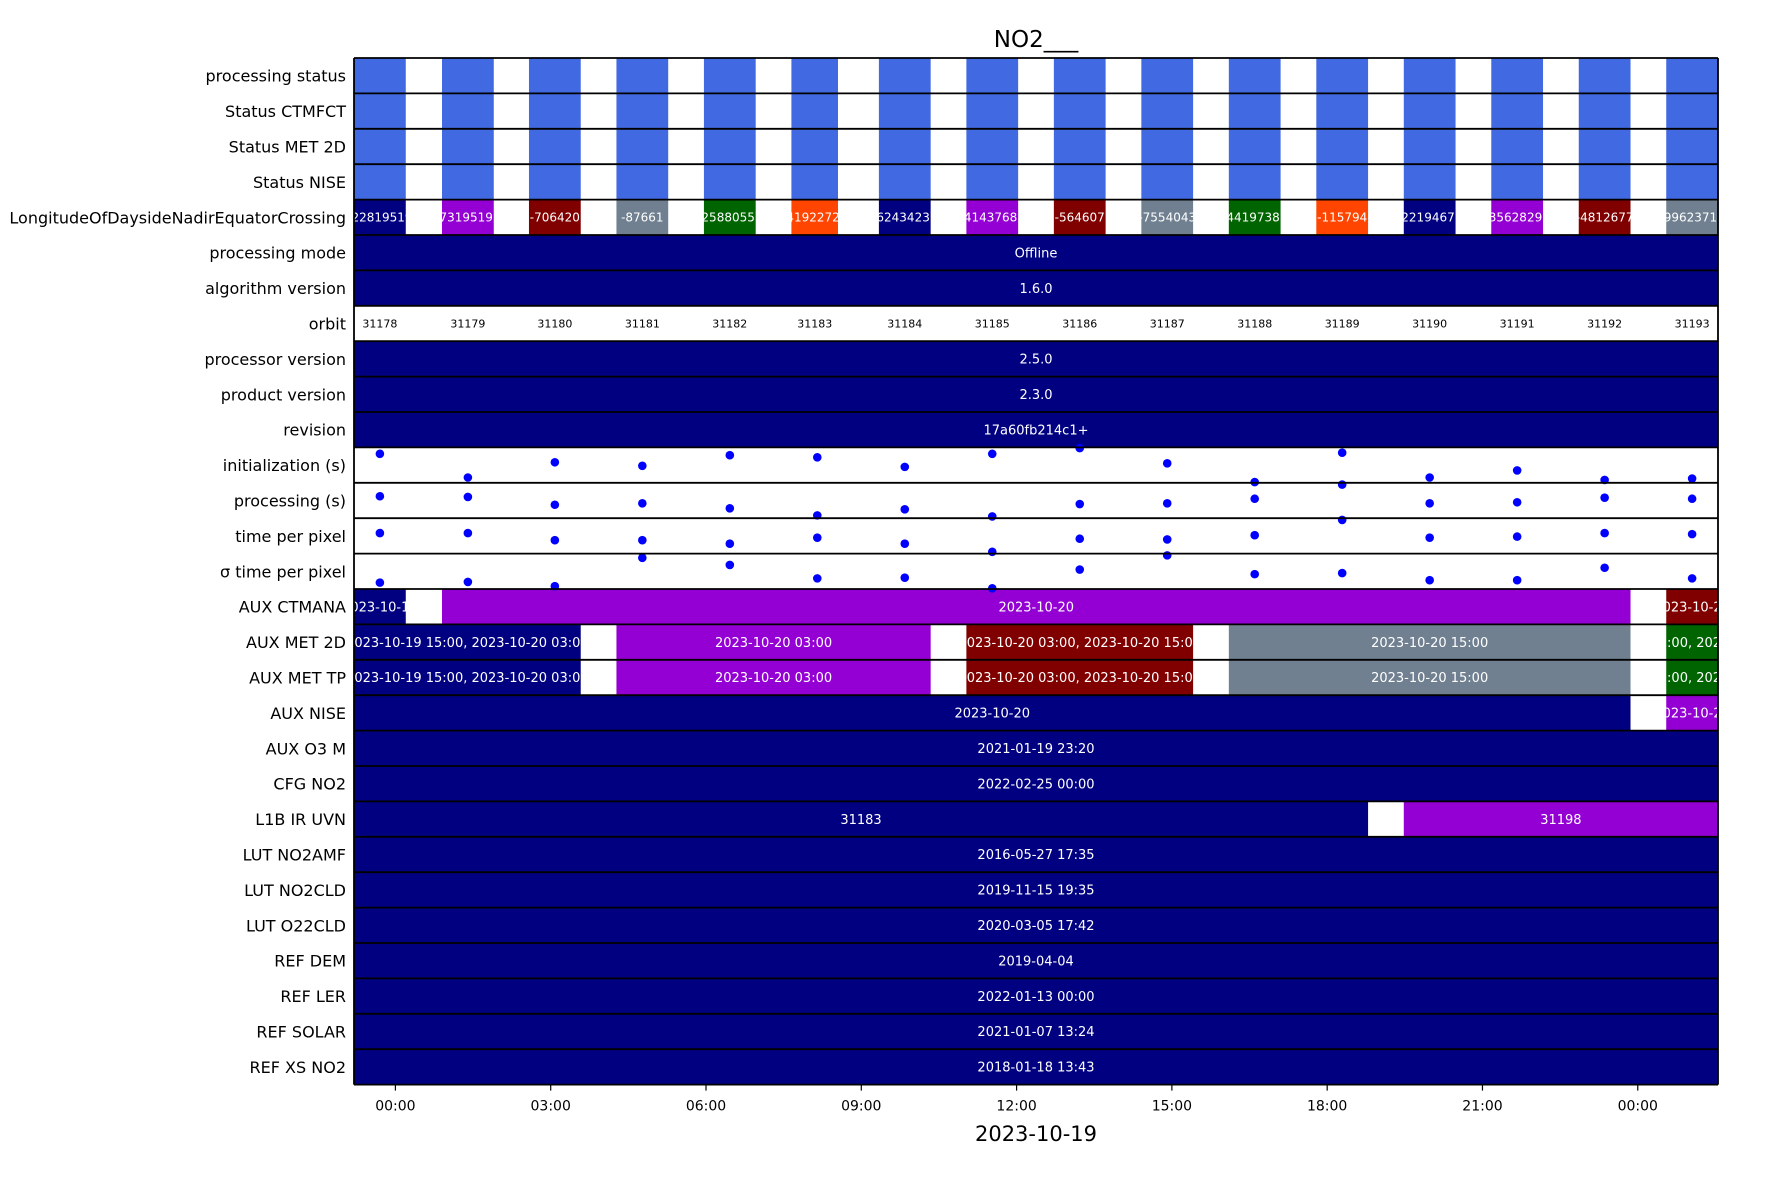 This screenshot has width=1771, height=1181. What do you see at coordinates (308, 713) in the screenshot?
I see `row-label: AUX NISE` at bounding box center [308, 713].